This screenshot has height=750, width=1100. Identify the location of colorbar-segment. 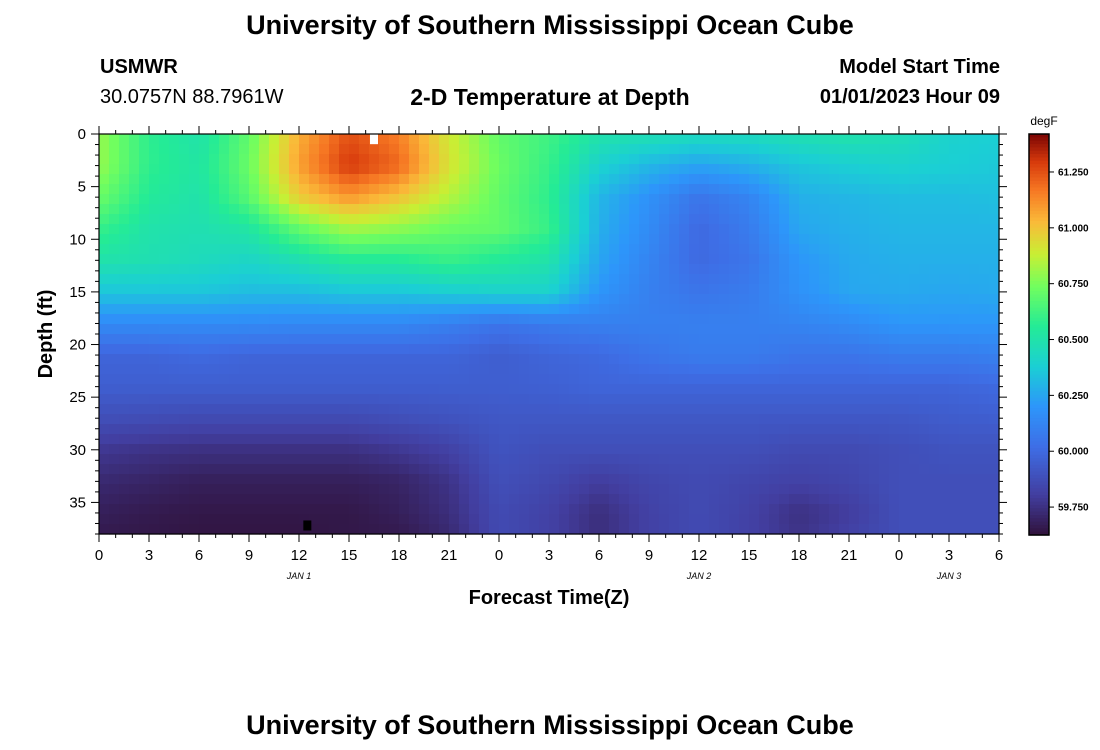
(1039, 196).